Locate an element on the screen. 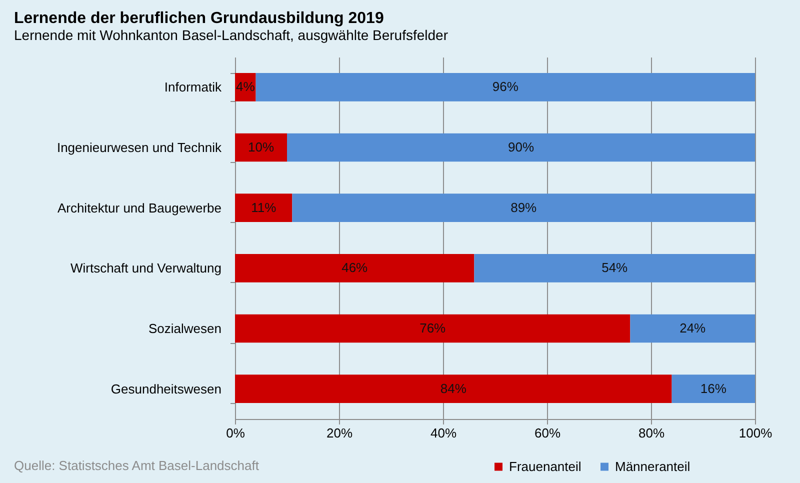 The height and width of the screenshot is (483, 800). data-label: 54% is located at coordinates (615, 268).